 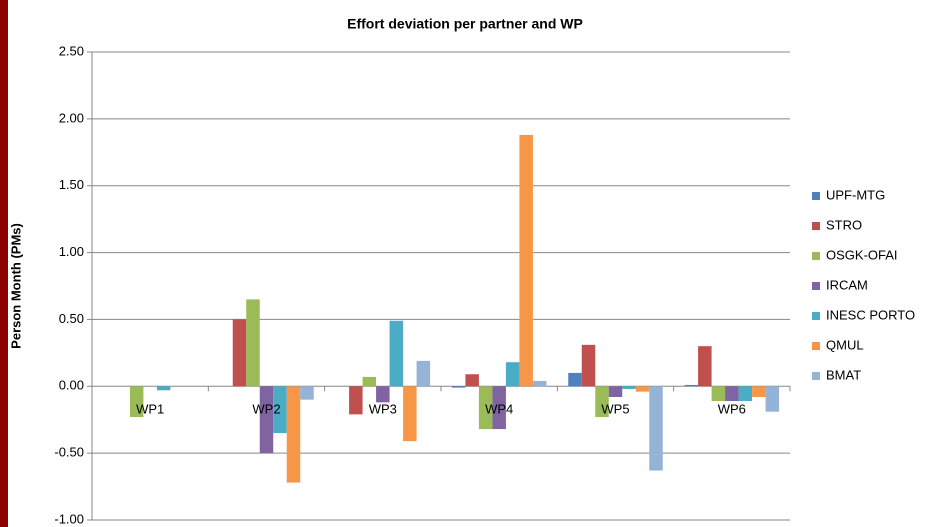 I want to click on legend-label: BMAT, so click(x=843, y=374).